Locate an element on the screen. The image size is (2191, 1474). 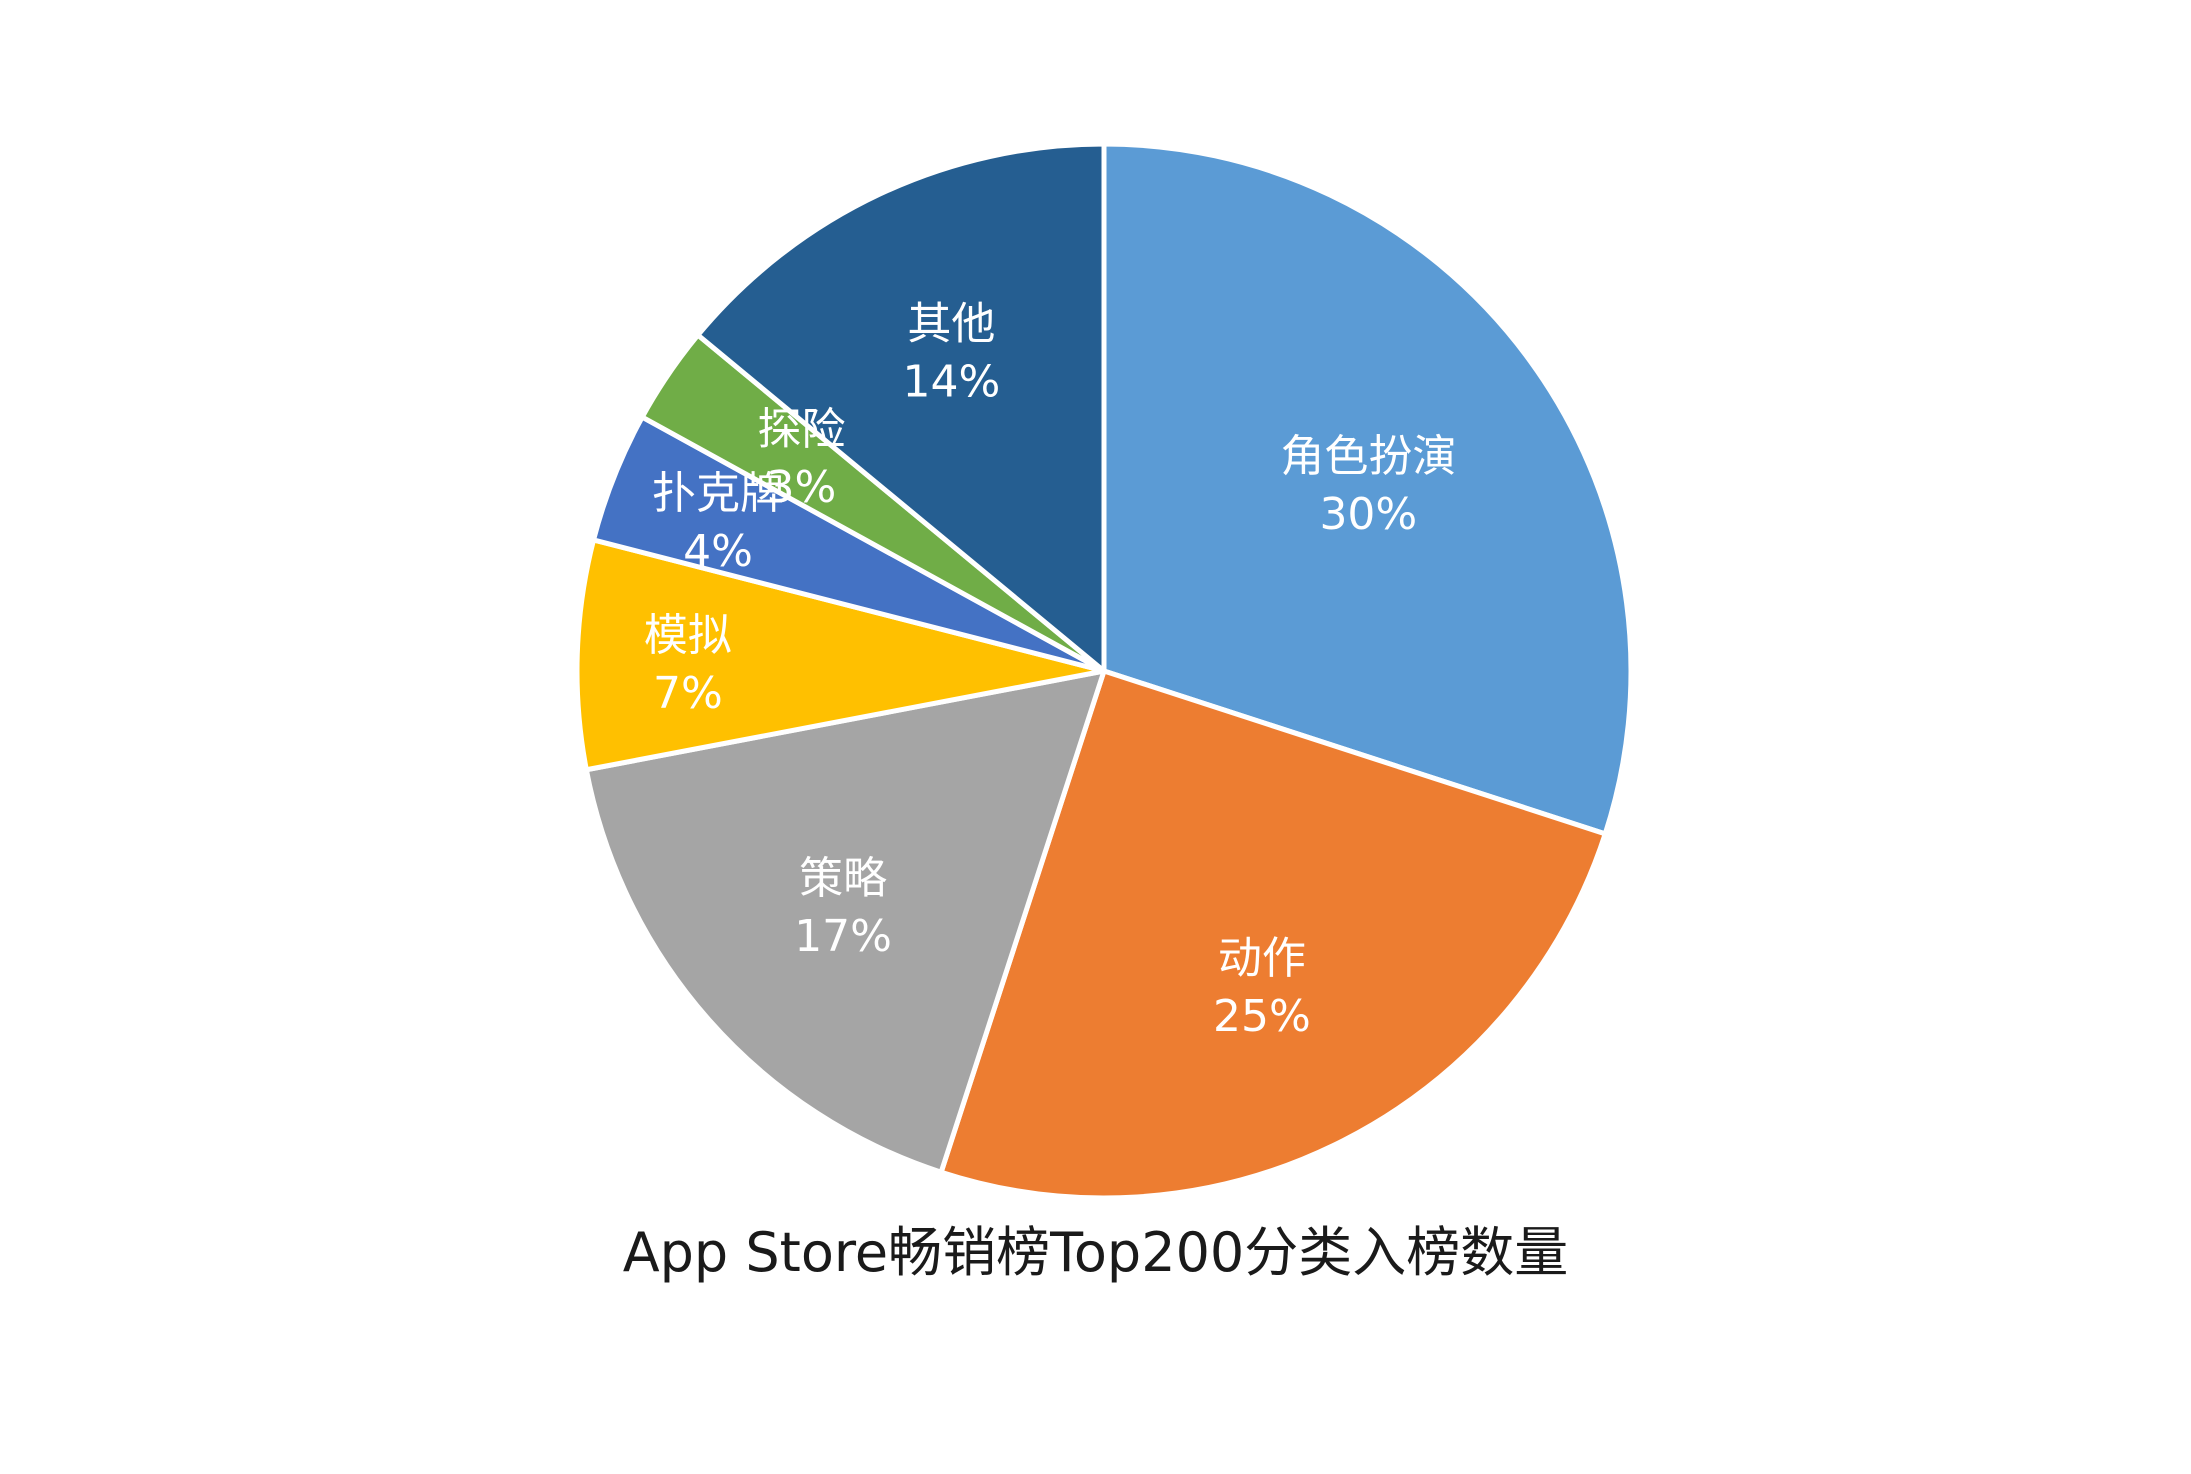
chart-title: App Store畅销榜Top200分类入榜数量 is located at coordinates (1095, 1252).